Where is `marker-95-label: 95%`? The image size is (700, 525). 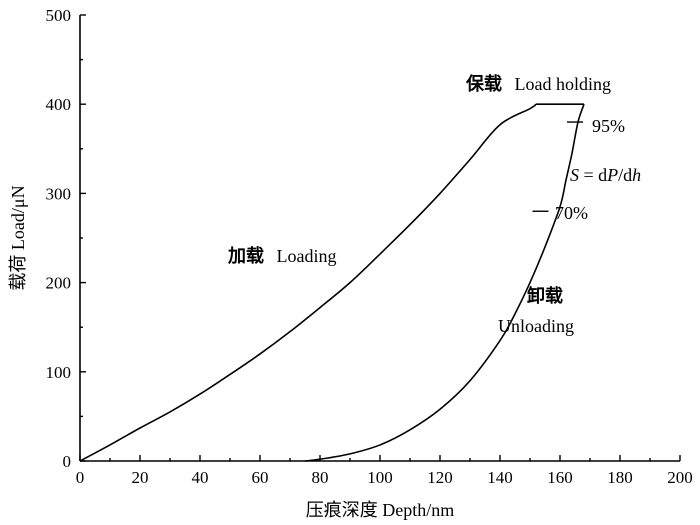
marker-95-label: 95% is located at coordinates (608, 126).